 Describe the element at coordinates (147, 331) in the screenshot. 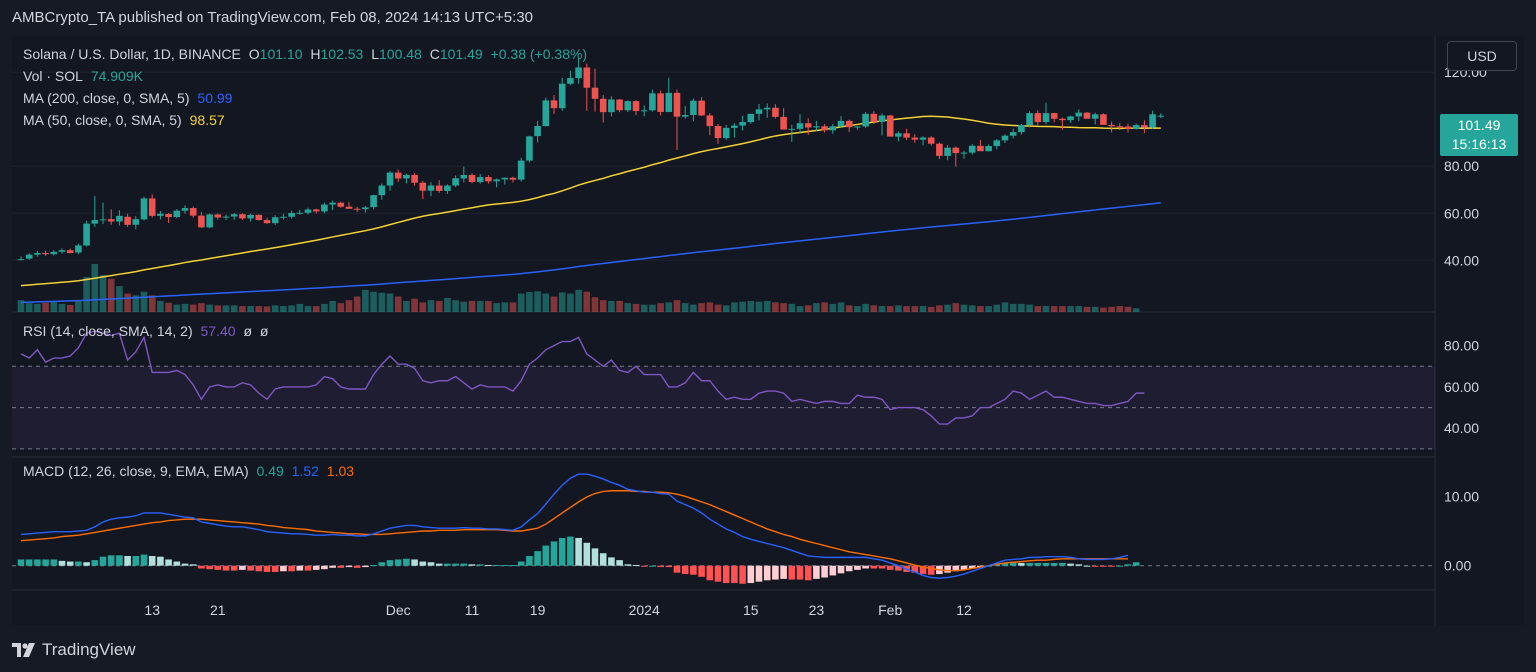

I see `rsi-legend: RSI (14, close, SMA, 14, 2) 57.40 ø ø` at that location.